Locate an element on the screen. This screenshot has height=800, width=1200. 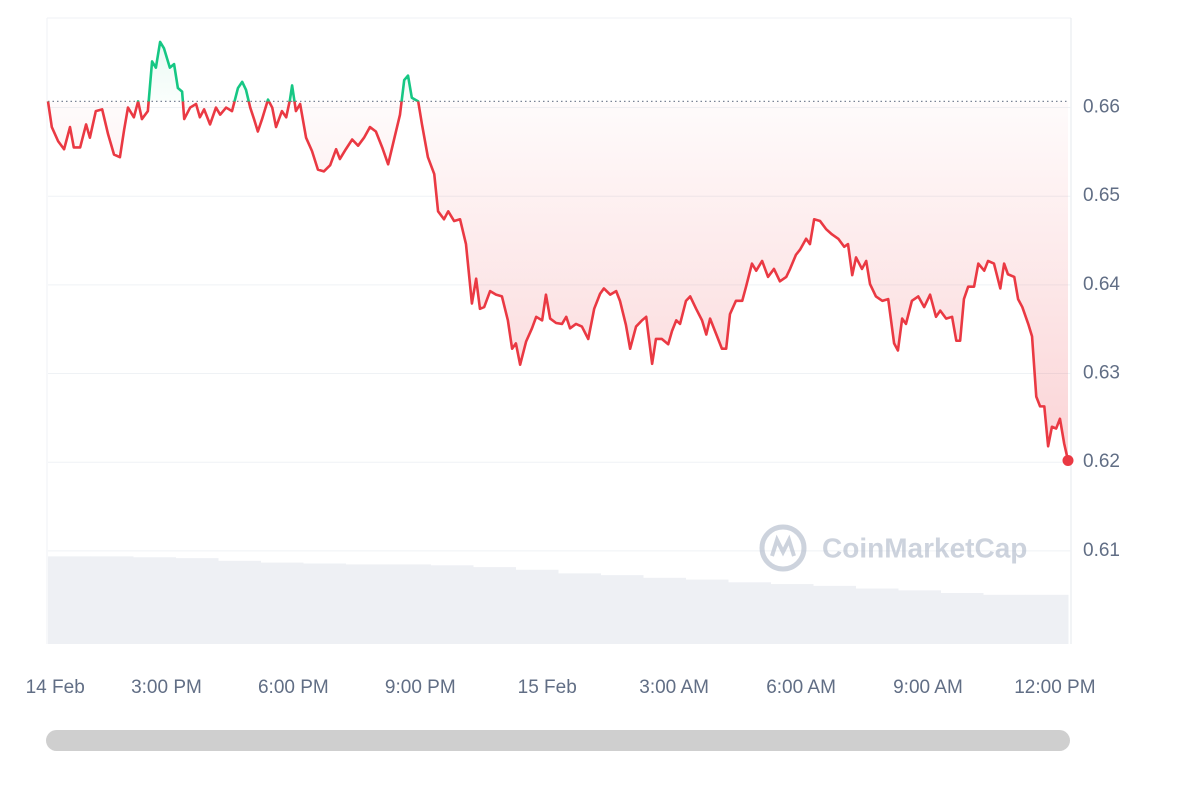
y-tick-label: 0.62 is located at coordinates (1101, 461).